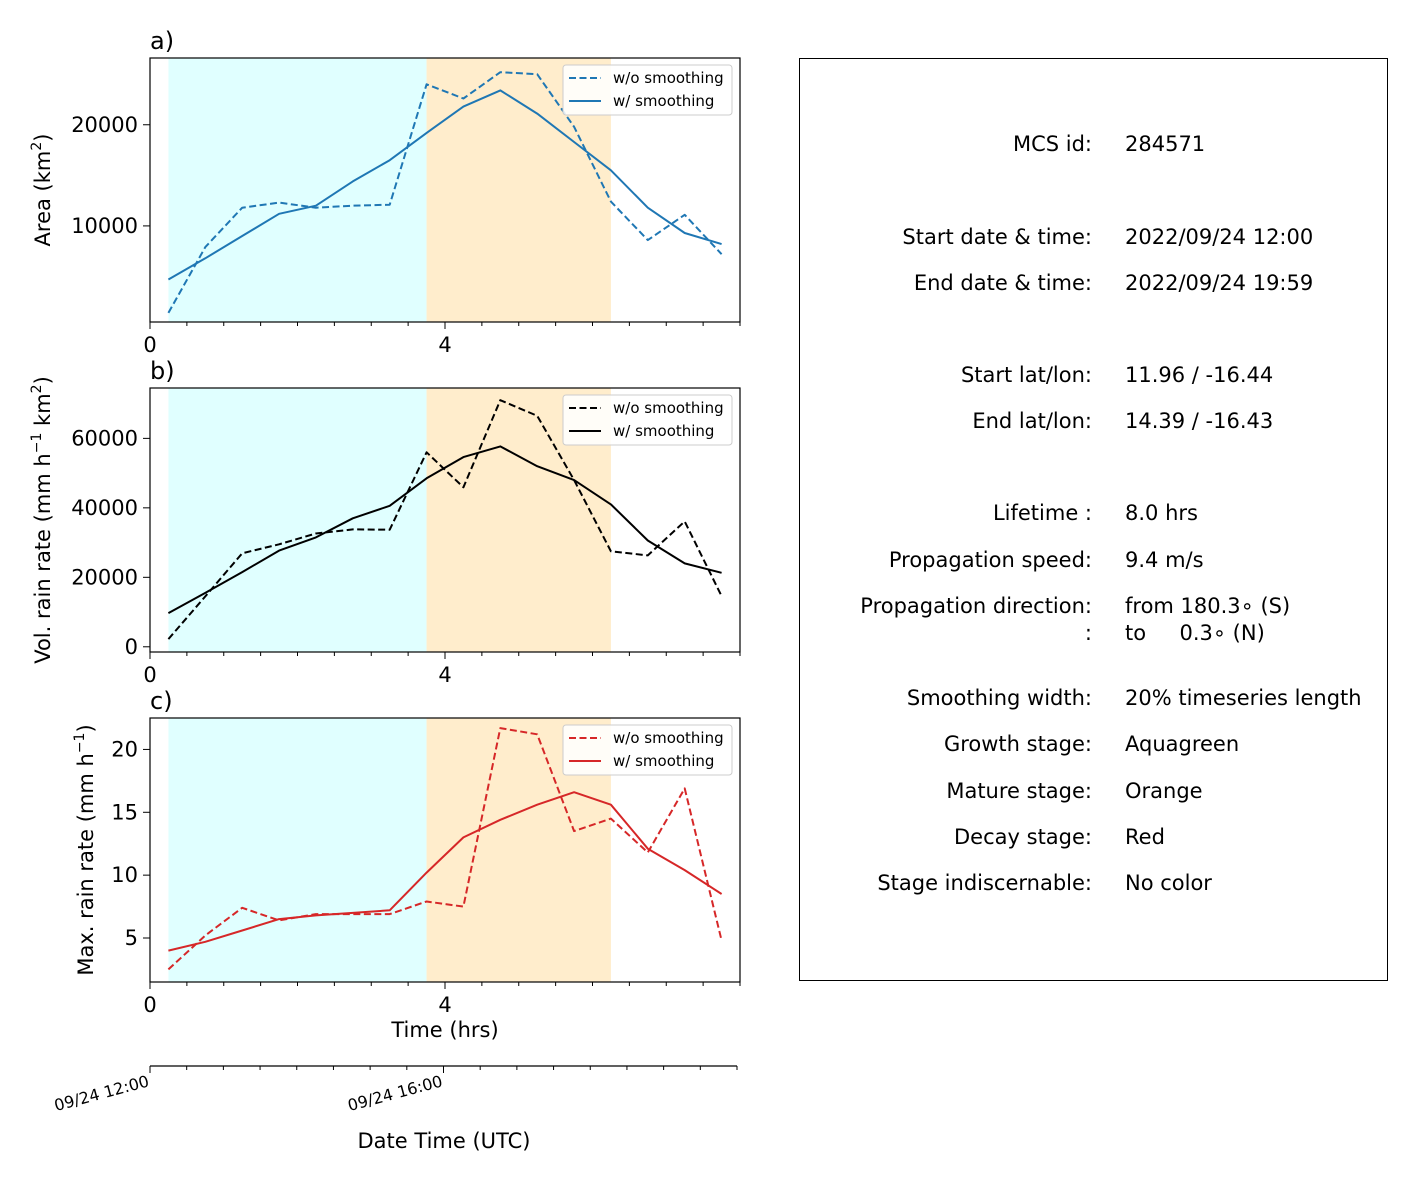 The image size is (1419, 1181). I want to click on info-label: Start lat/lon:, so click(1026, 375).